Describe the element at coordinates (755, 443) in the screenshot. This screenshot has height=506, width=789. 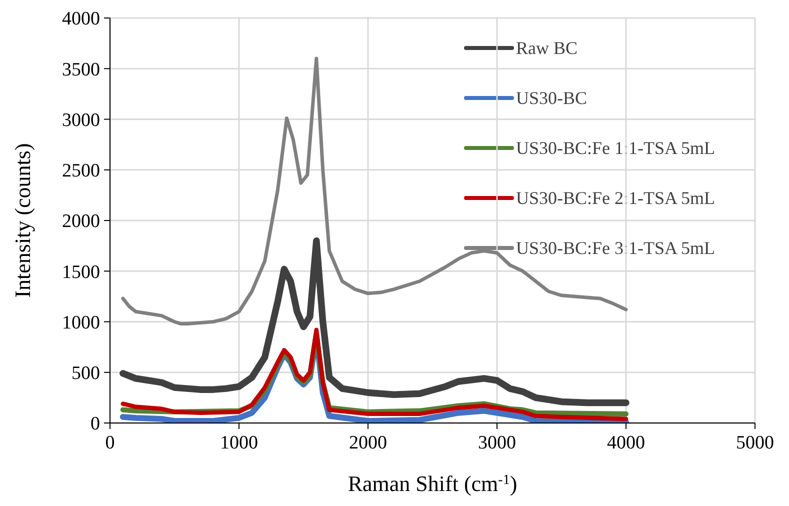
I see `x-tick-label: 5000` at that location.